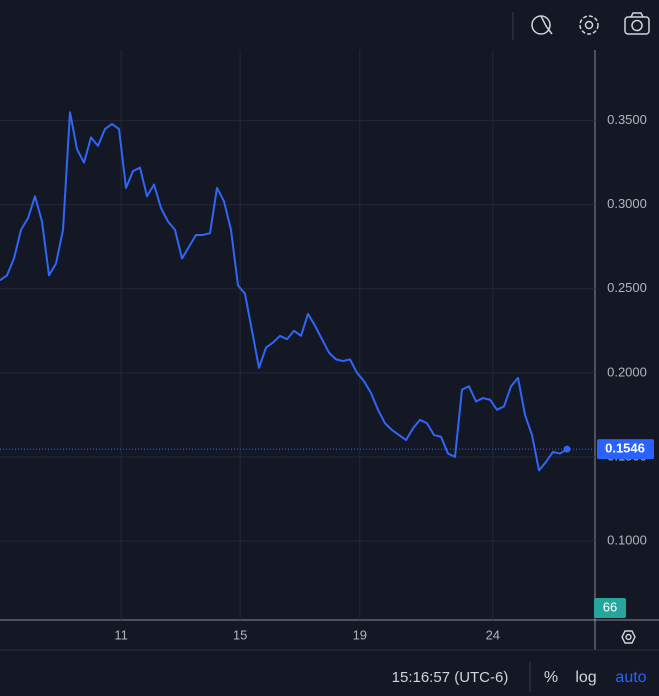  Describe the element at coordinates (585, 677) in the screenshot. I see `log-button: log` at that location.